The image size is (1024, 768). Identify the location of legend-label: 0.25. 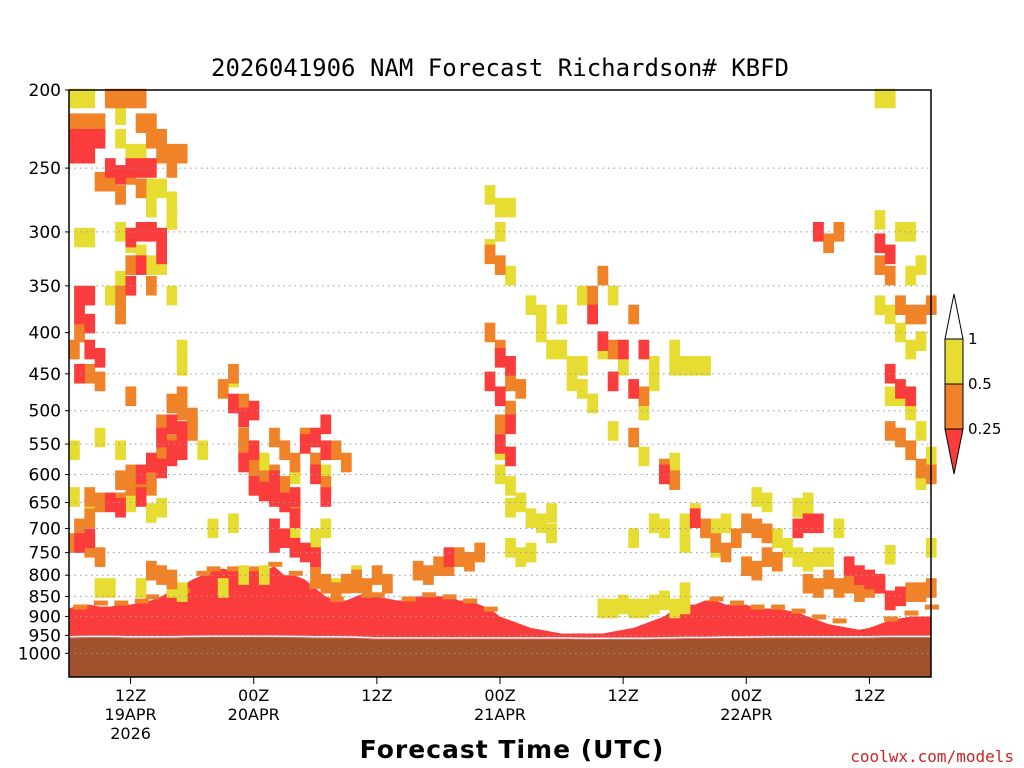
(984, 429).